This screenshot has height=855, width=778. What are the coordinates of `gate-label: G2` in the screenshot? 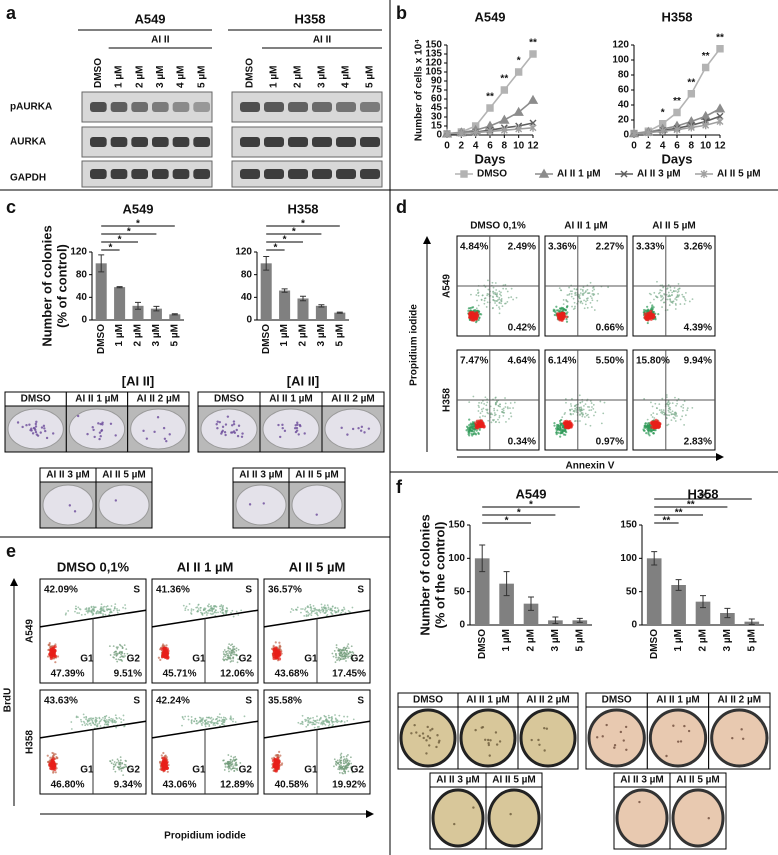 It's located at (134, 659).